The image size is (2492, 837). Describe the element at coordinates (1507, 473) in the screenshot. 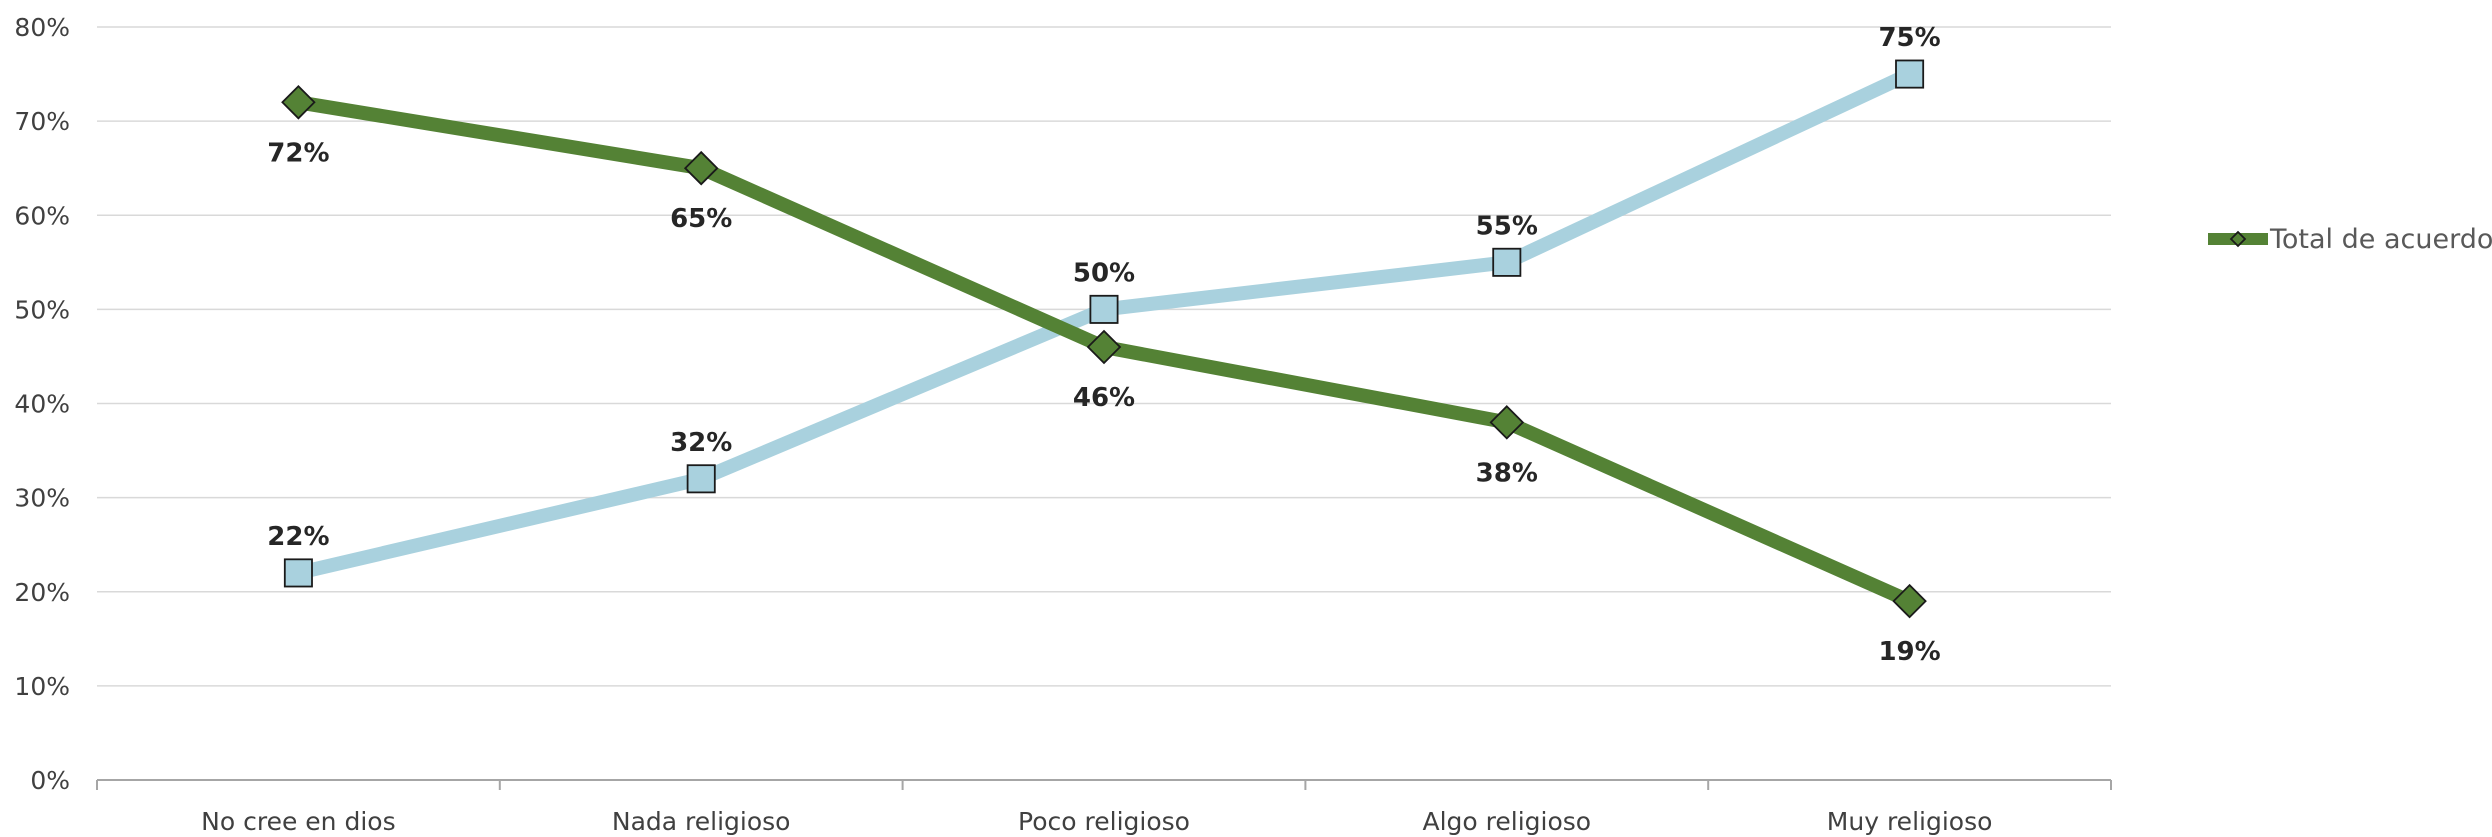

I see `data-label: 38%` at that location.